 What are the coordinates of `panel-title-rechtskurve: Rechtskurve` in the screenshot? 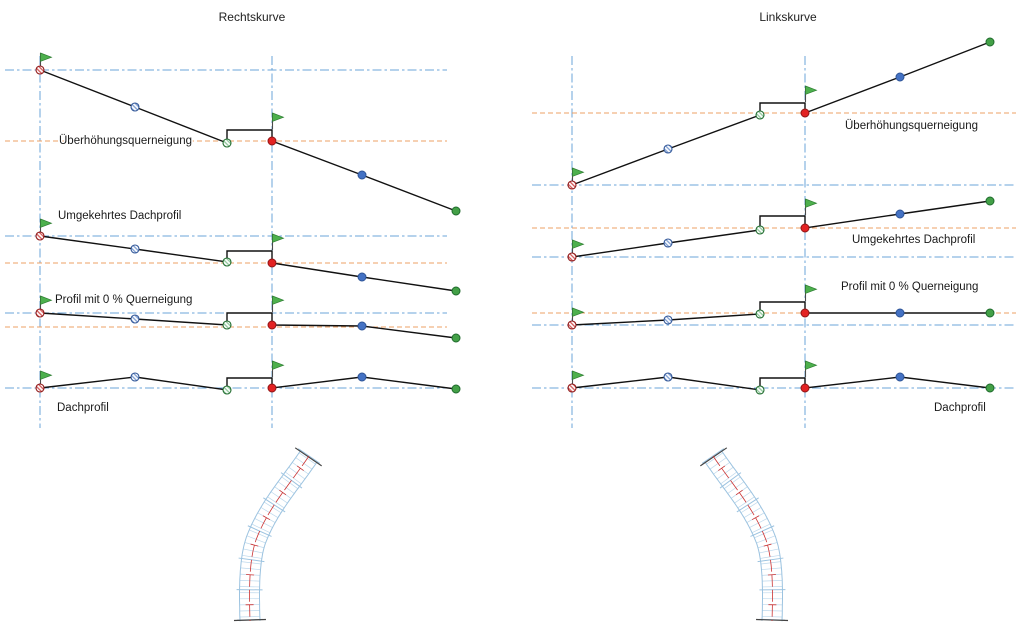 It's located at (252, 17).